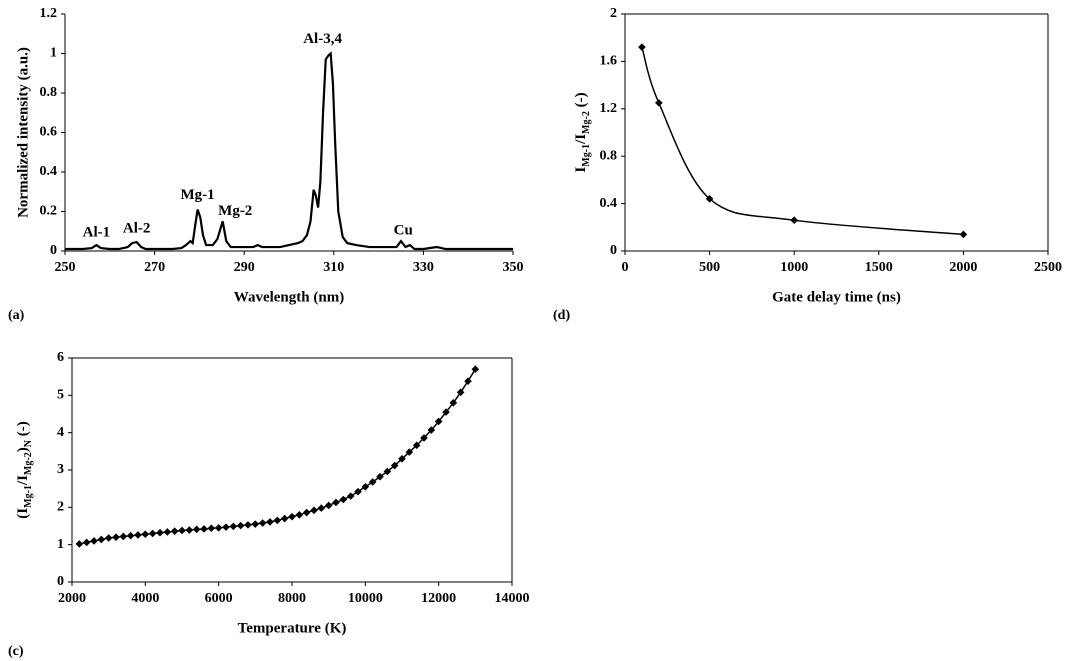 The image size is (1075, 661). Describe the element at coordinates (198, 195) in the screenshot. I see `peak-label: Mg-1` at that location.